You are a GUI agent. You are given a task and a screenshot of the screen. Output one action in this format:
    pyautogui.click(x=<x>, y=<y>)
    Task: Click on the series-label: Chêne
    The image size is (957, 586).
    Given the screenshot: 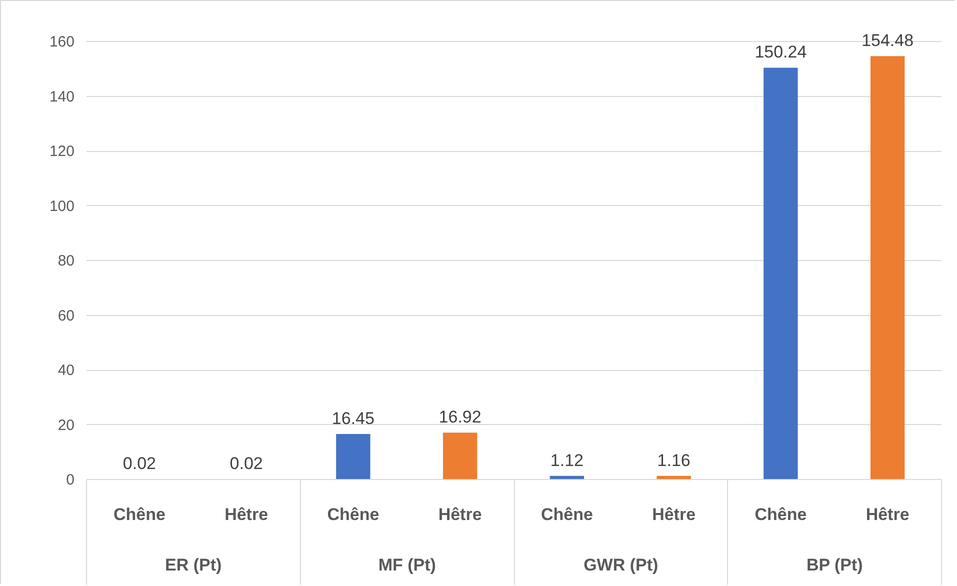 What is the action you would take?
    pyautogui.click(x=139, y=514)
    